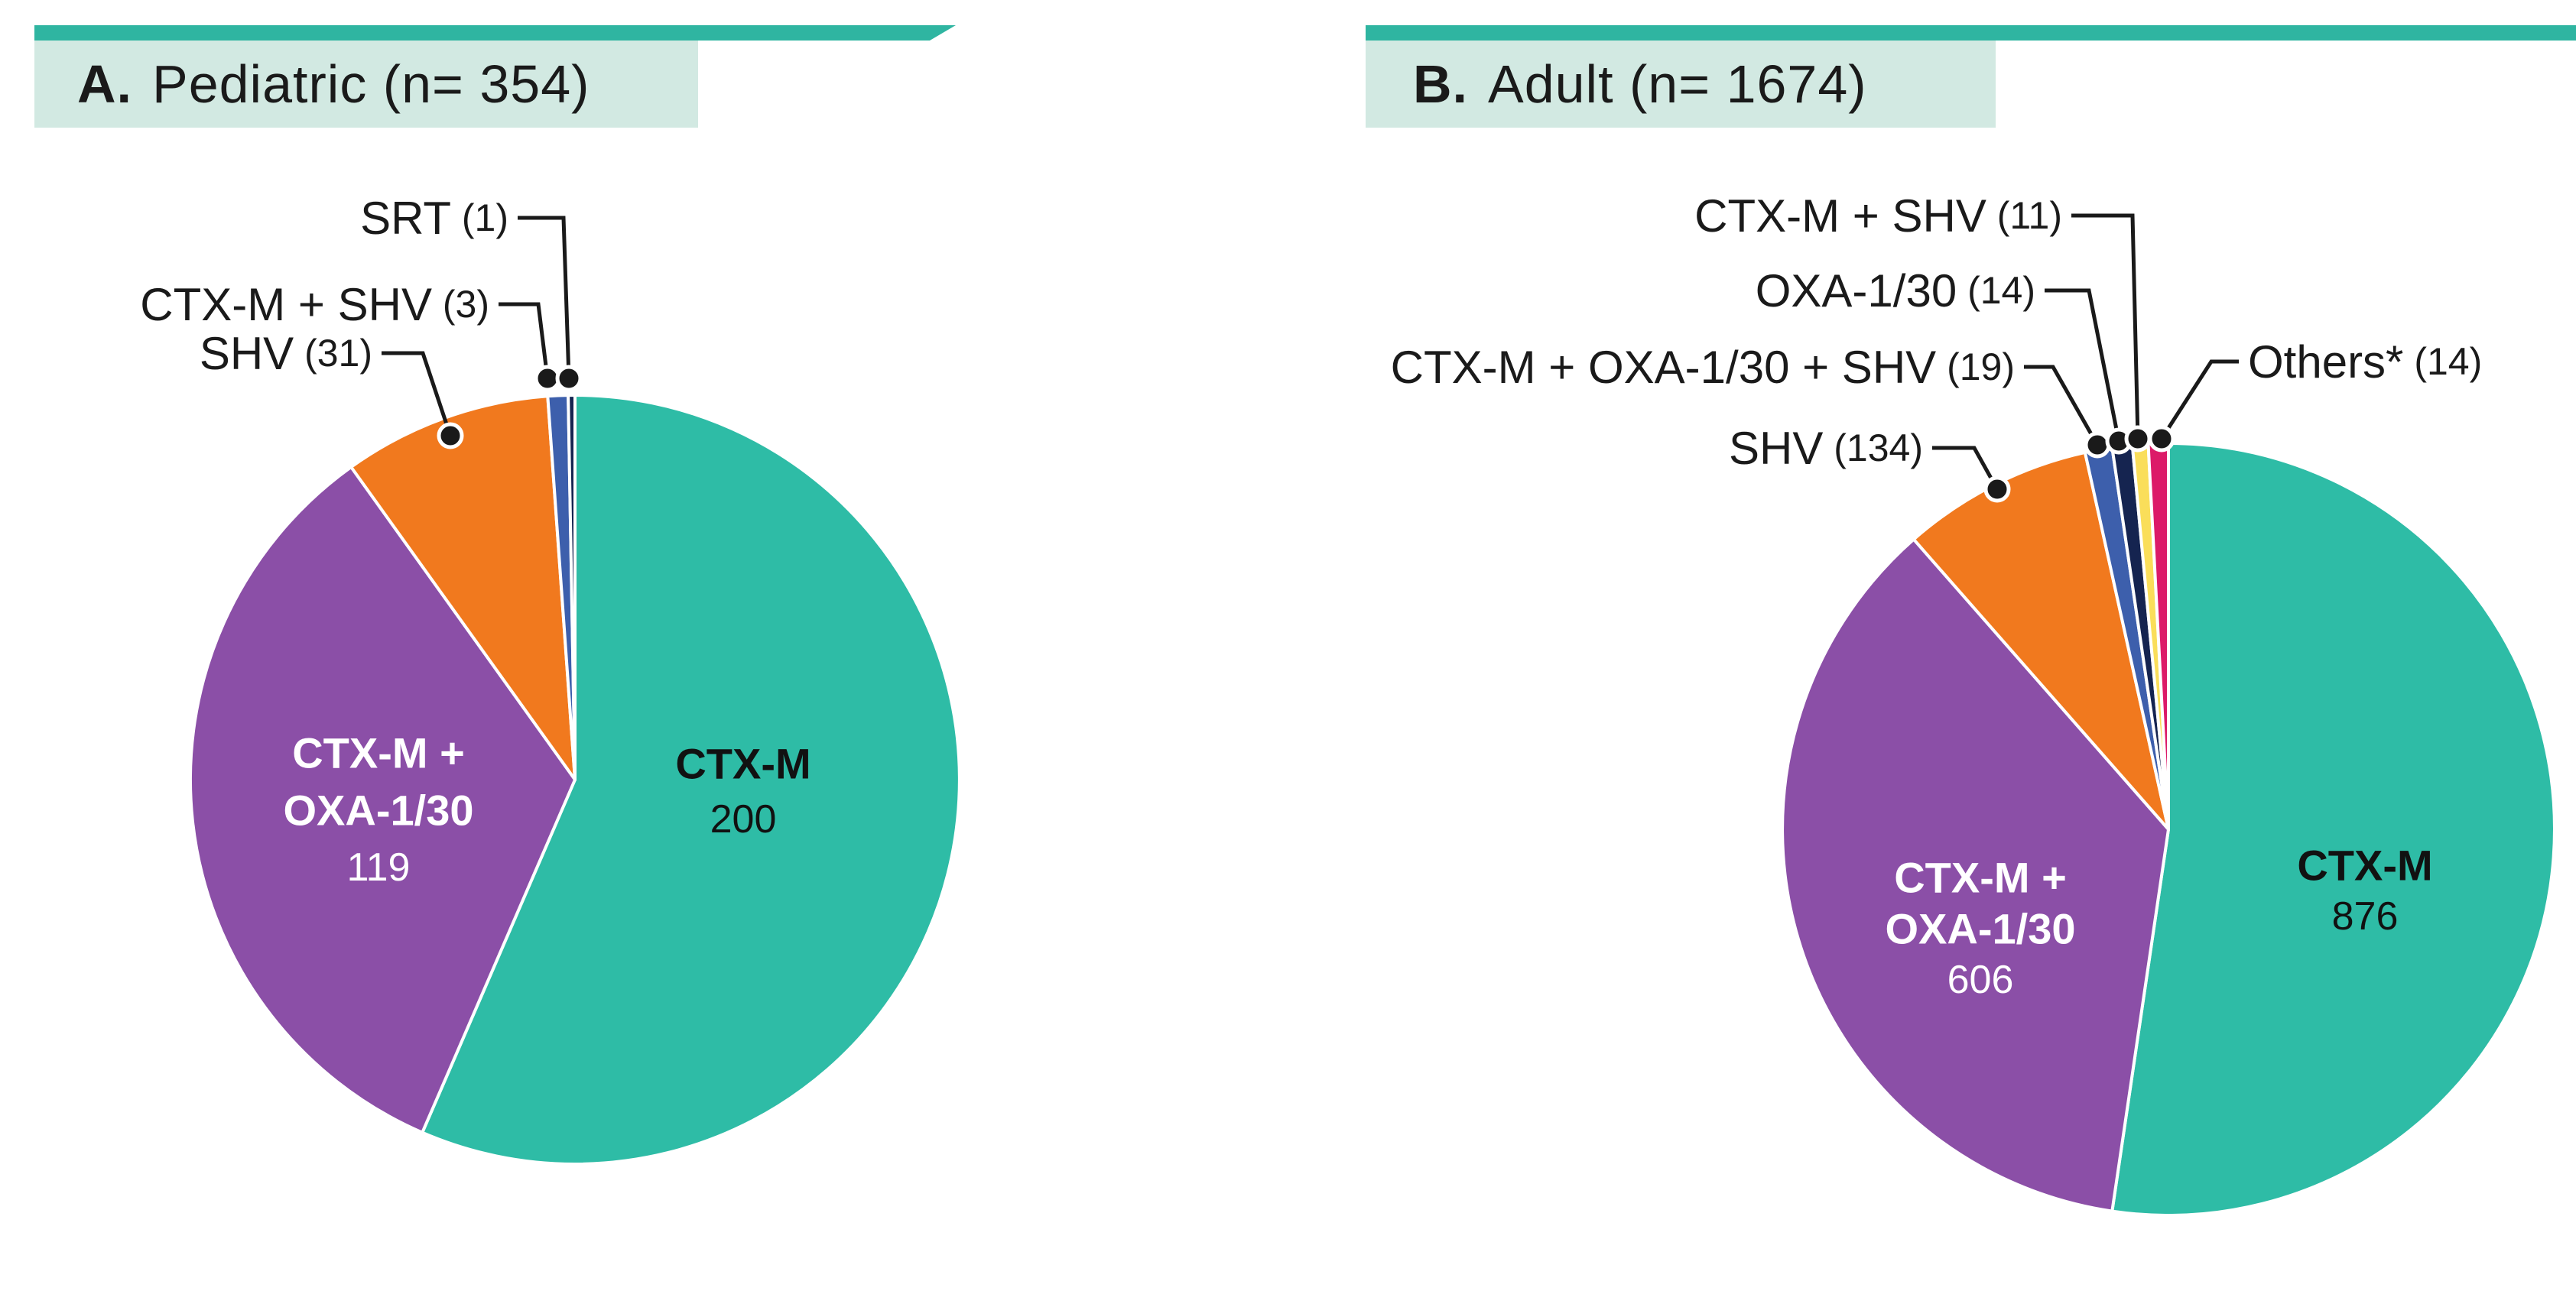  What do you see at coordinates (572, 587) in the screenshot?
I see `pie-slice-srt` at bounding box center [572, 587].